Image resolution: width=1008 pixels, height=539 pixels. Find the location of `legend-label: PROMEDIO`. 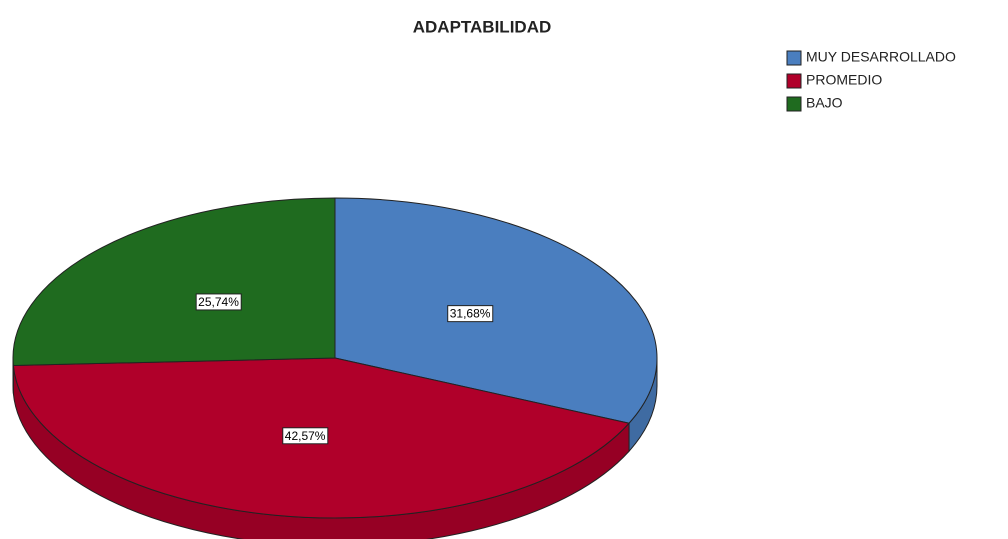

legend-label: PROMEDIO is located at coordinates (844, 80).